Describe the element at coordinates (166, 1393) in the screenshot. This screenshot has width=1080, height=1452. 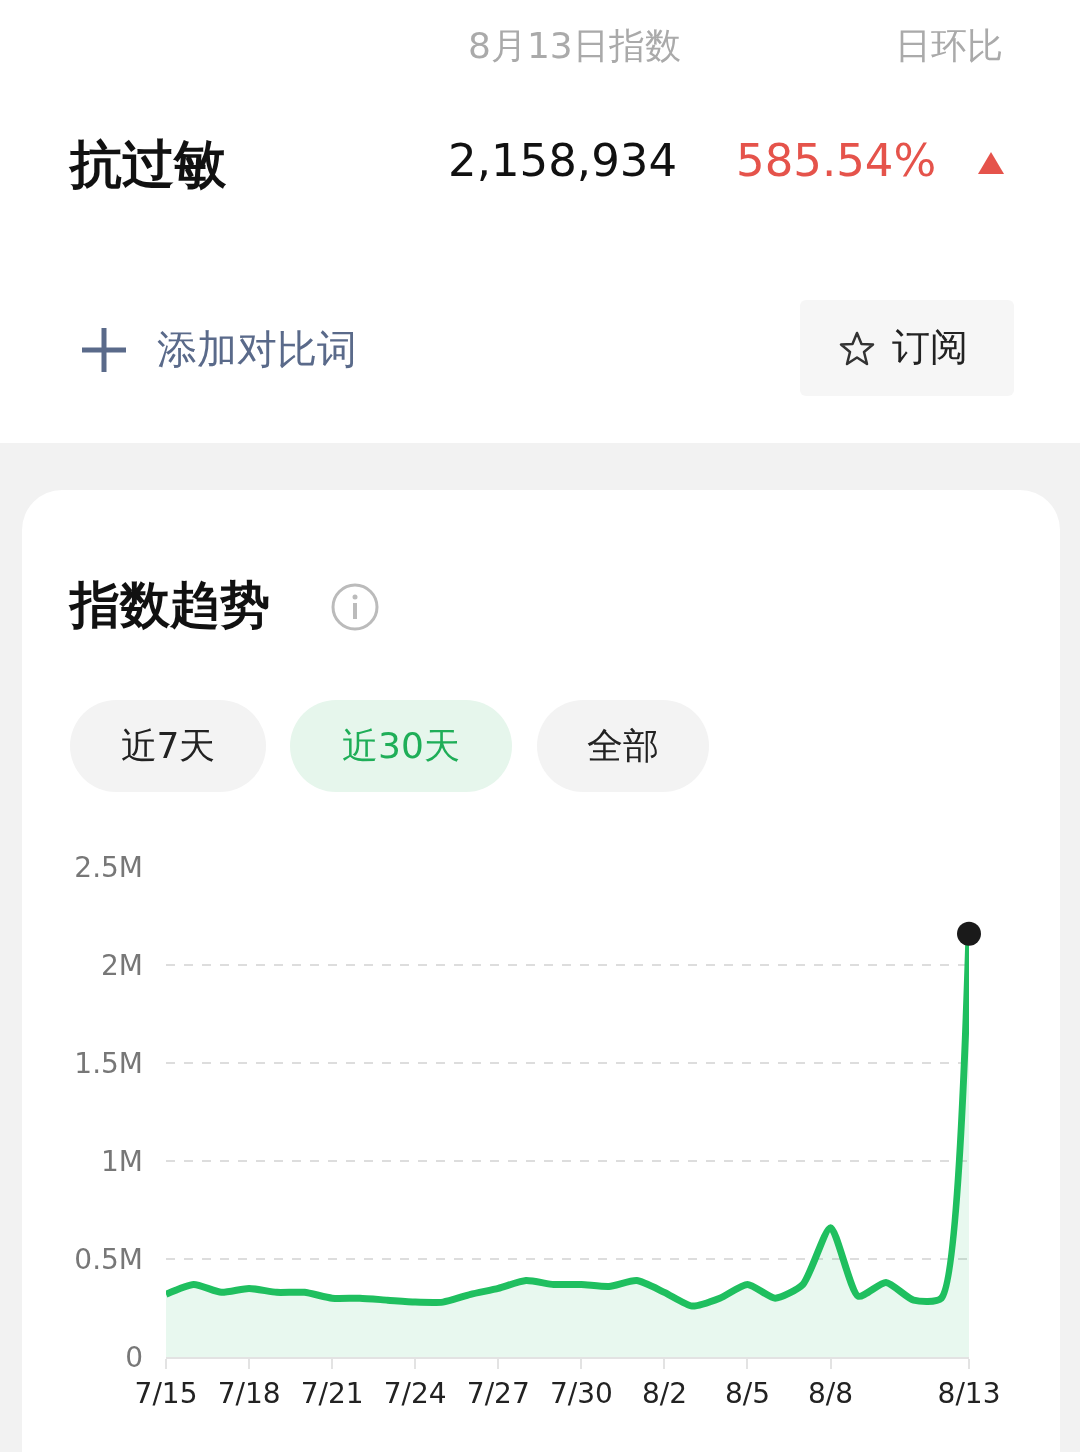
I see `x-tick-label: 7/15` at that location.